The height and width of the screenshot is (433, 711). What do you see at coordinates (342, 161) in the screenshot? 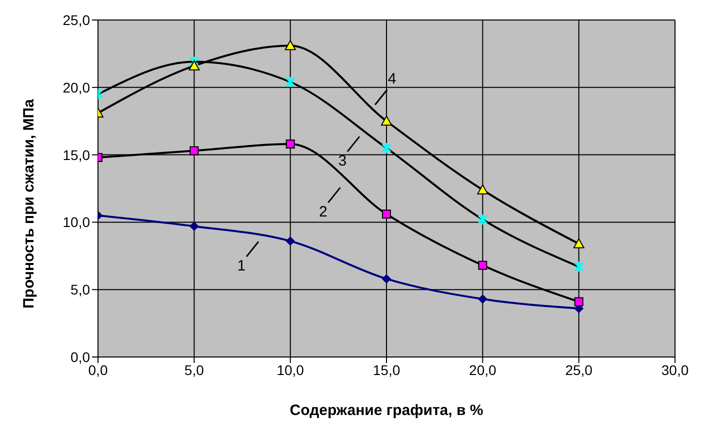
I see `annotation: 3` at bounding box center [342, 161].